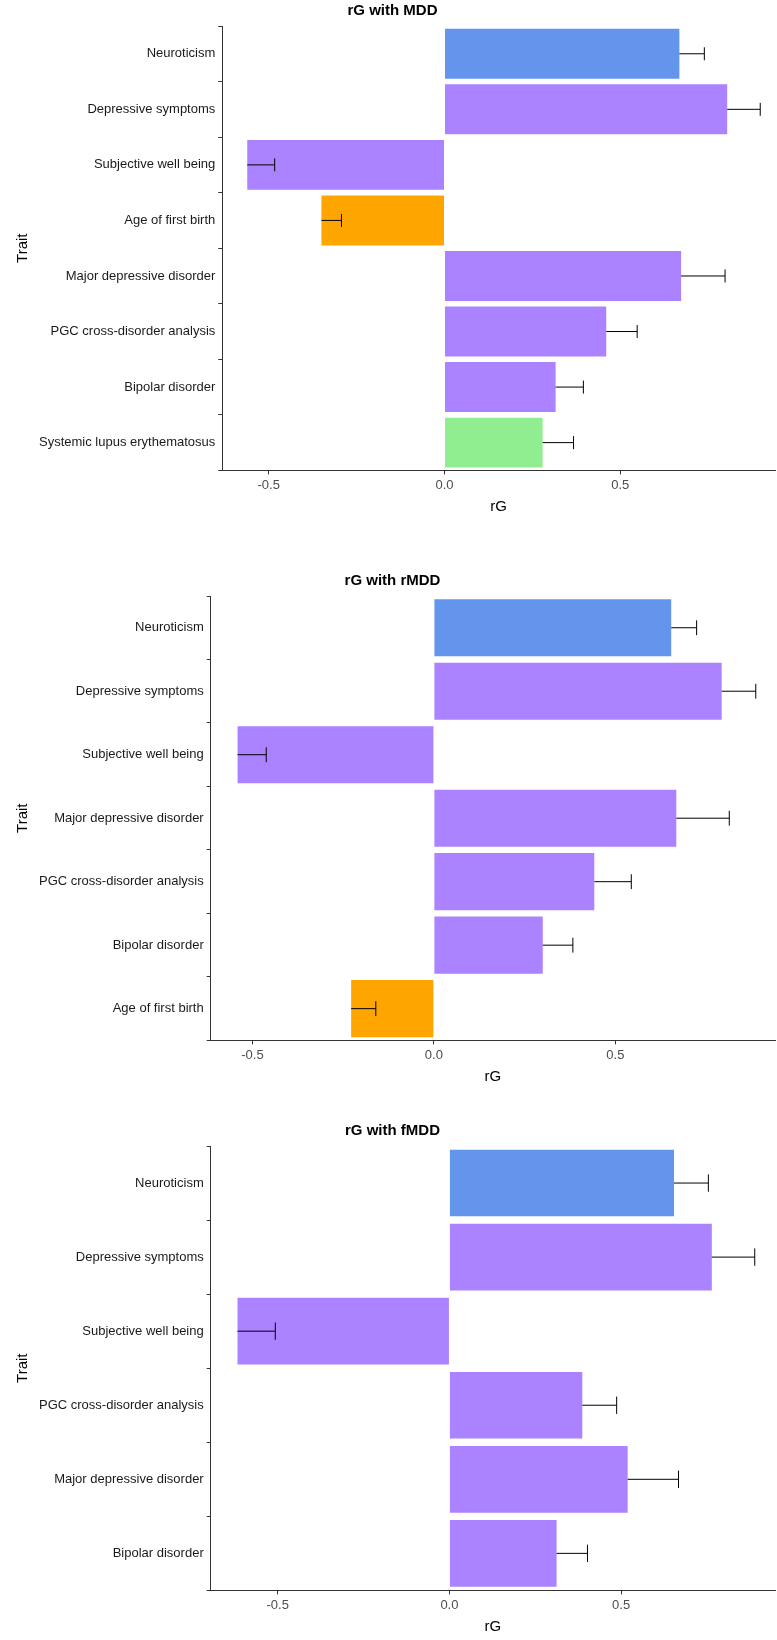  Describe the element at coordinates (127, 442) in the screenshot. I see `y-tick-label: Systemic lupus erythematosus` at that location.